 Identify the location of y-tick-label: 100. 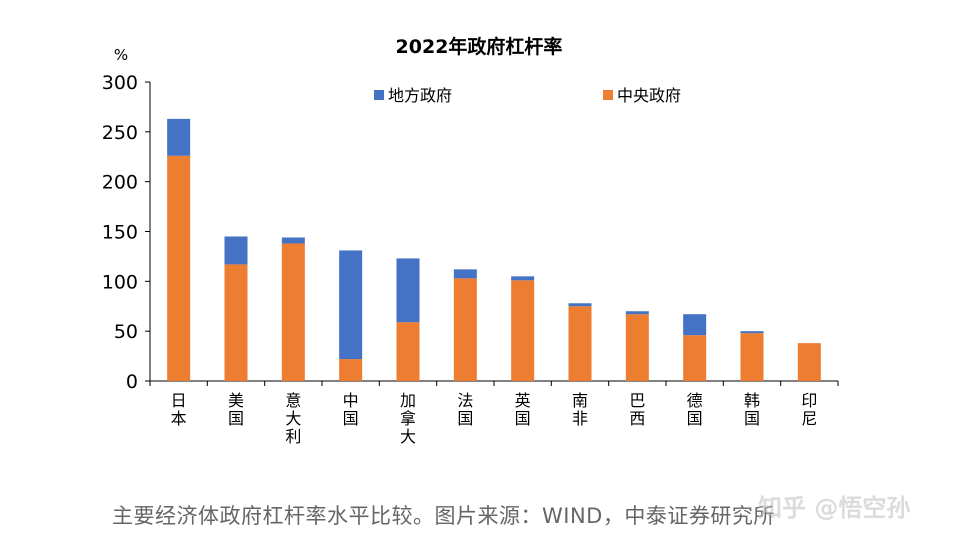
(120, 282).